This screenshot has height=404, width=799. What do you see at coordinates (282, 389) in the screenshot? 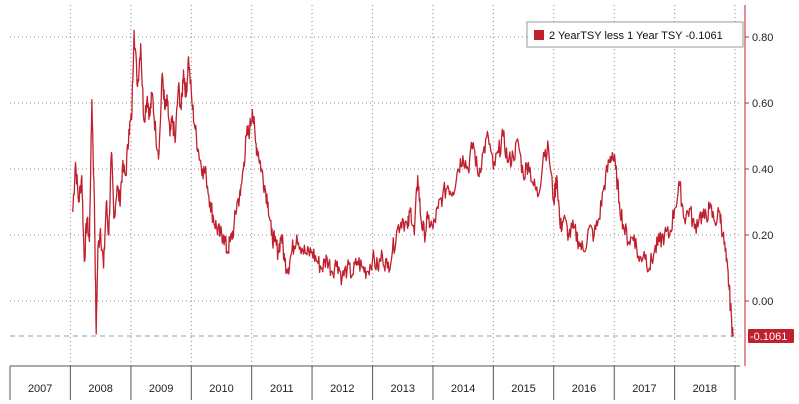
I see `x-tick-label: 2011` at bounding box center [282, 389].